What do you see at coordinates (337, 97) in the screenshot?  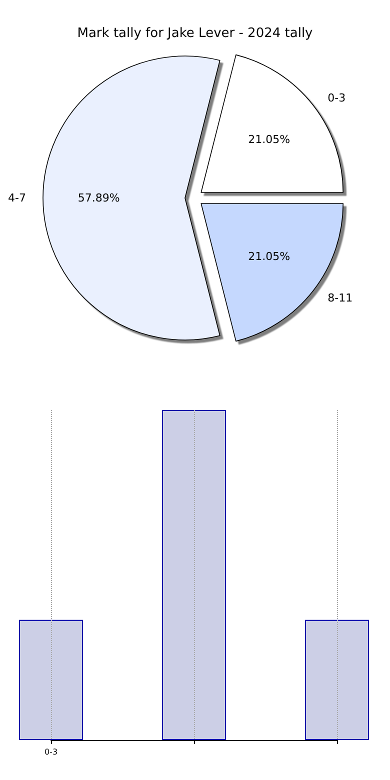 I see `slice-label: 0-3` at bounding box center [337, 97].